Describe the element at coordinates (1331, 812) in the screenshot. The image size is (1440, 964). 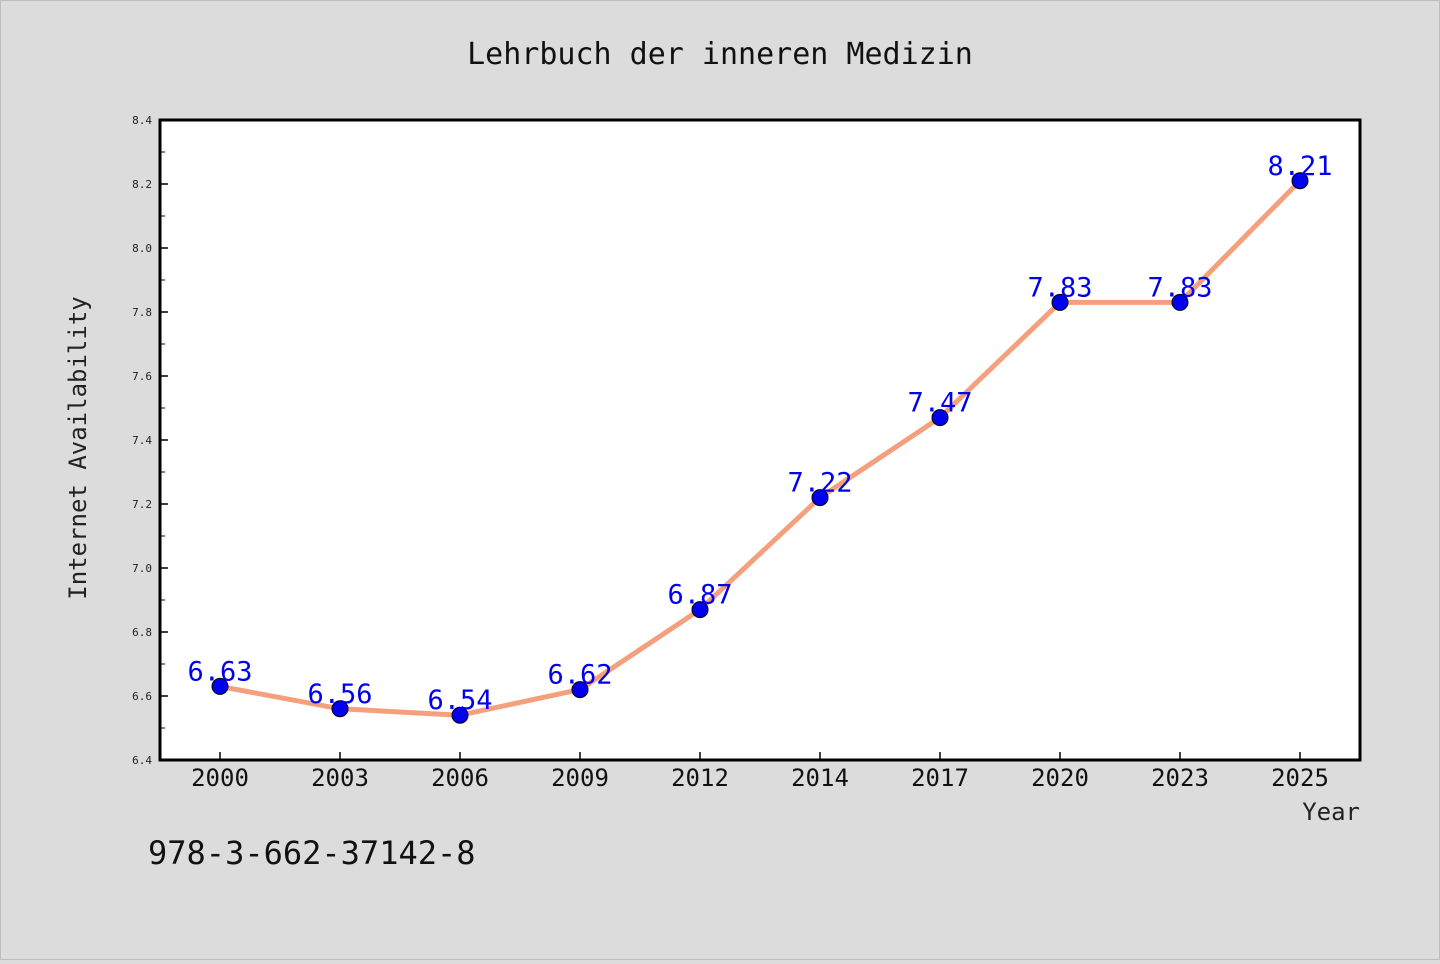
I see `x-axis-label: Year` at that location.